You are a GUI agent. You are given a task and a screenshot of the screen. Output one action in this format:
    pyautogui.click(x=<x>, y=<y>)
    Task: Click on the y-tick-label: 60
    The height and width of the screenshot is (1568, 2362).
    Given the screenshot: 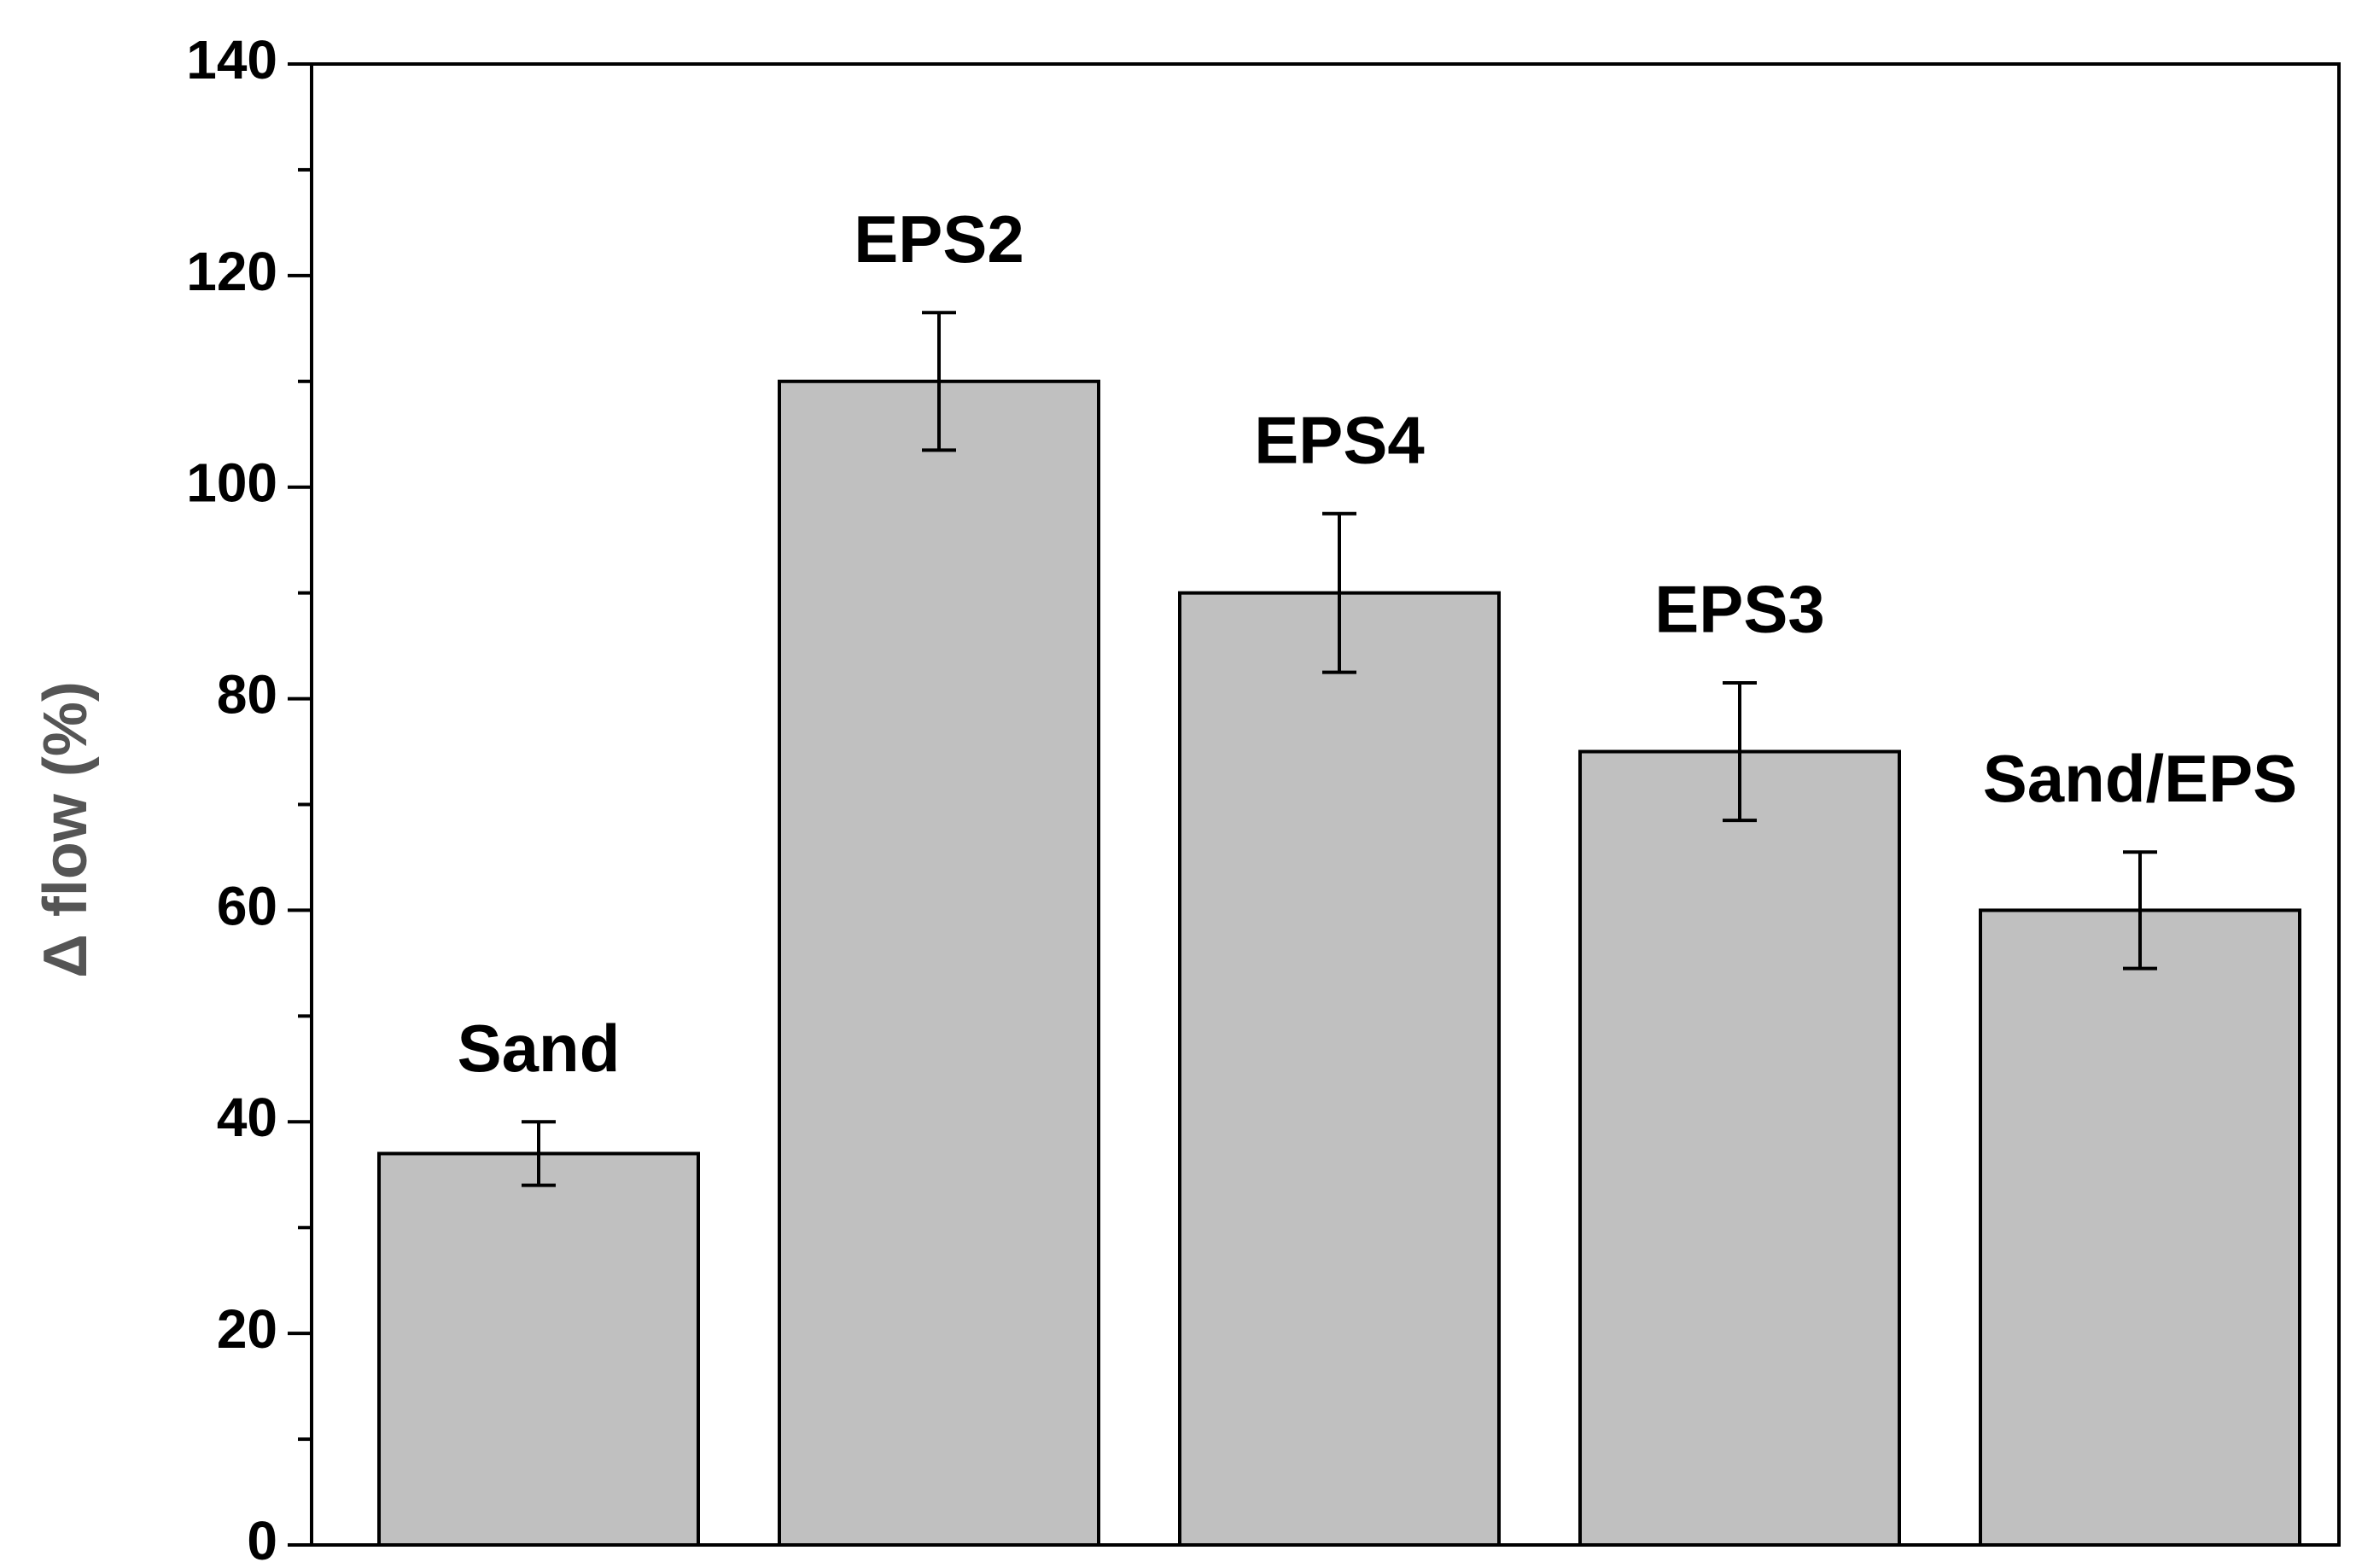 What is the action you would take?
    pyautogui.click(x=247, y=906)
    